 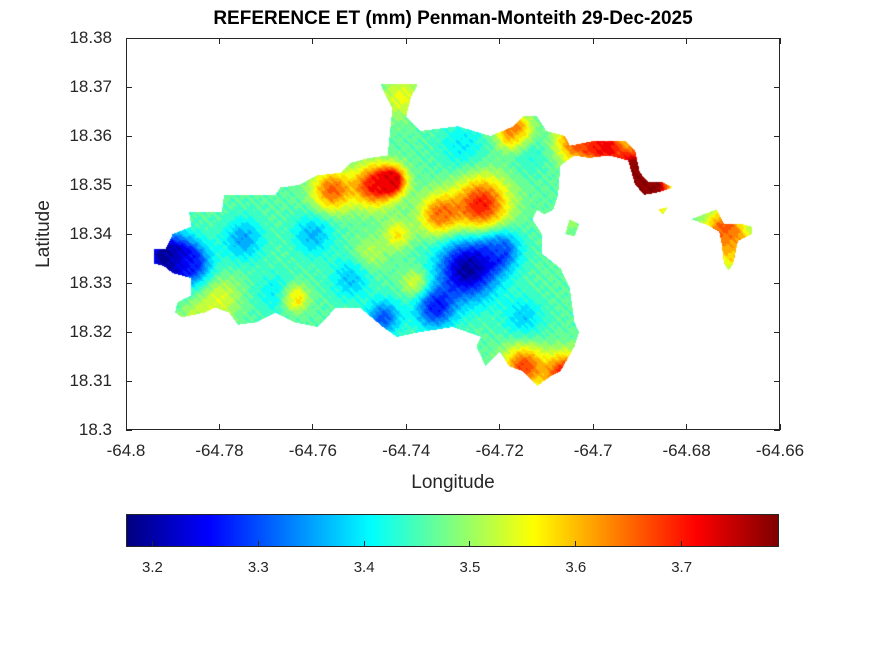 I want to click on x-tick-label: -64.66, so click(x=780, y=450).